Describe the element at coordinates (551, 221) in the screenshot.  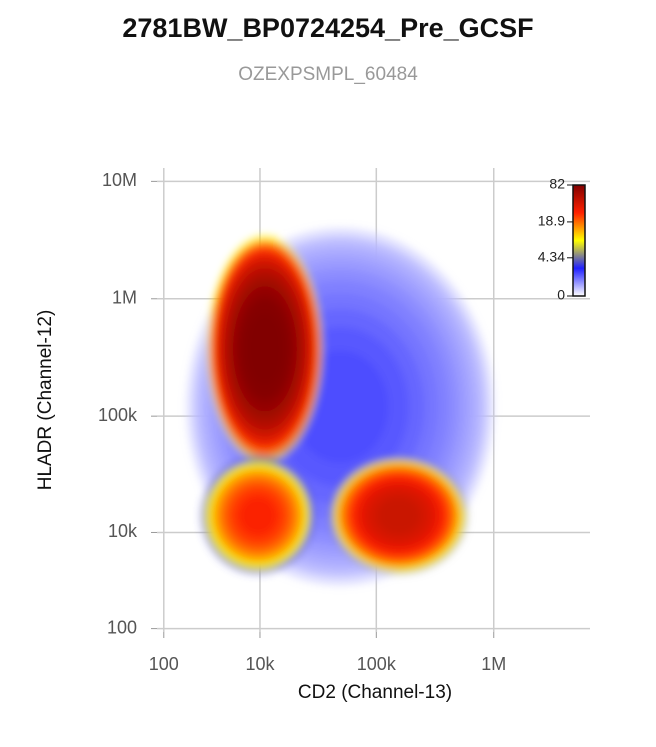
I see `colorbar-tick-label: 18.9` at that location.